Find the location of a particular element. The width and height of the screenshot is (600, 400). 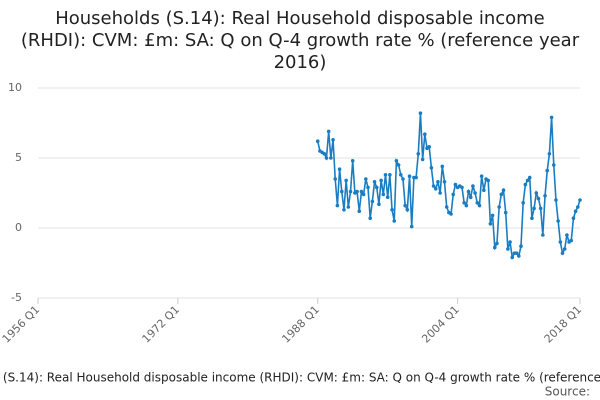

x-tick-label: 2018 Q1 is located at coordinates (563, 324).